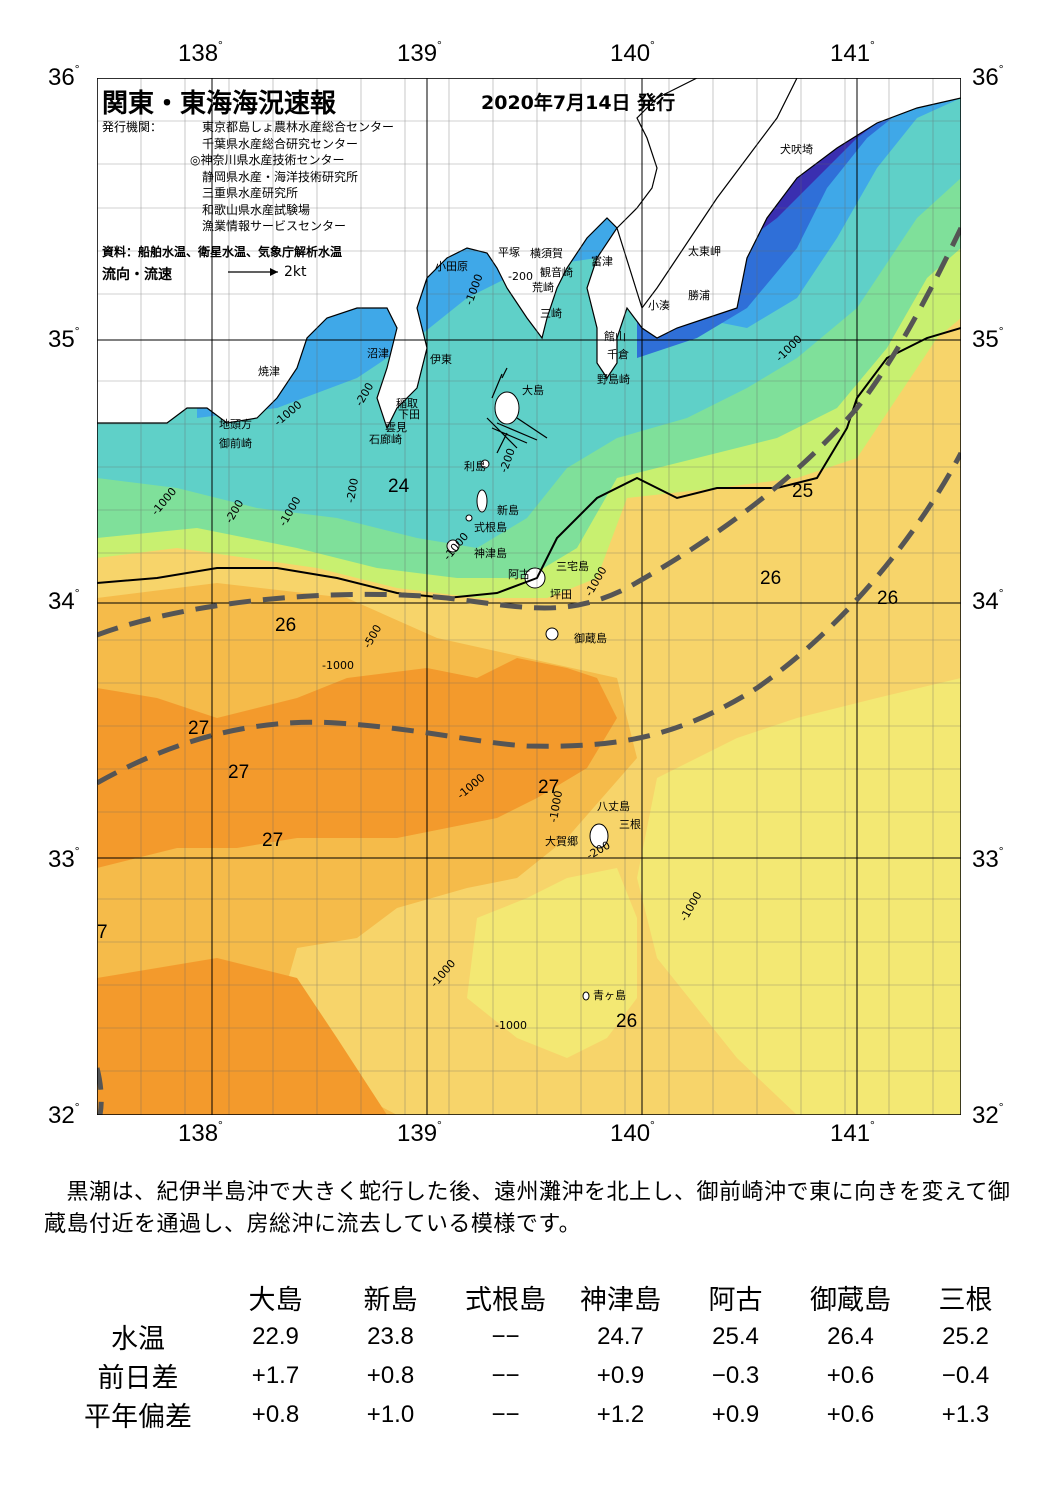 The width and height of the screenshot is (1064, 1503). Describe the element at coordinates (630, 824) in the screenshot. I see `place-label: 三根` at that location.